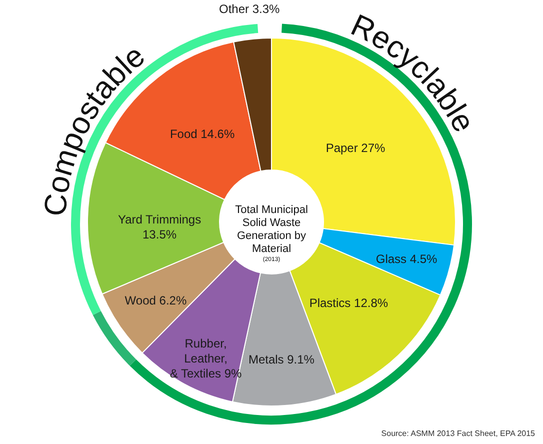  I want to click on data-label: 13.5%, so click(159, 235).